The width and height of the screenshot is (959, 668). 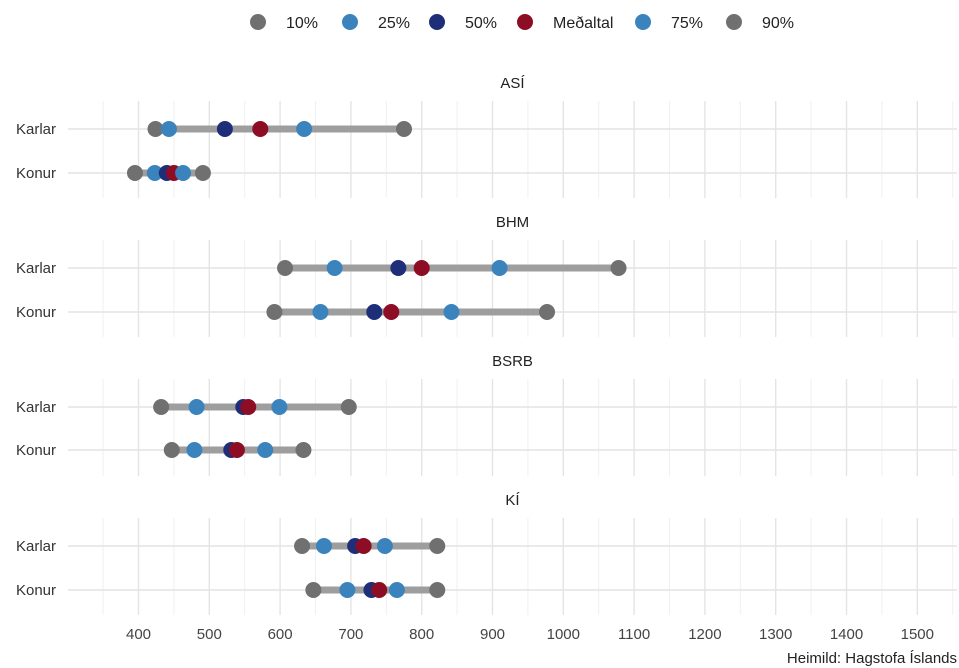 I want to click on legend-marker-p50, so click(x=437, y=22).